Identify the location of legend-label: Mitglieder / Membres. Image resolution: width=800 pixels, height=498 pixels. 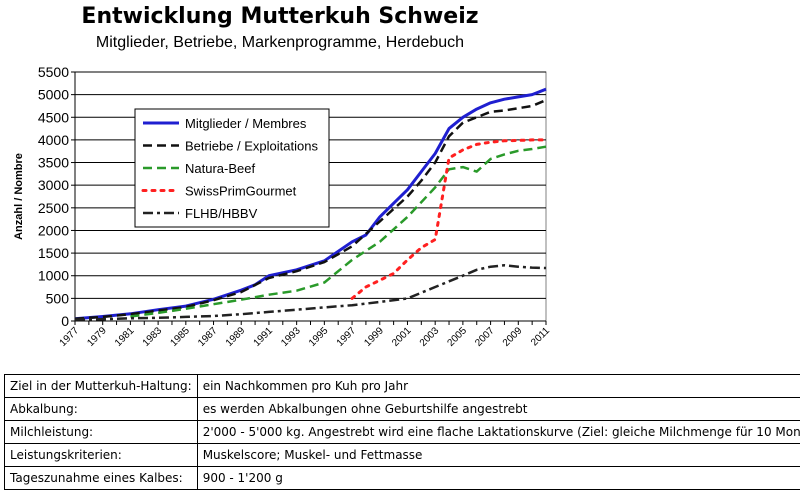
(246, 123).